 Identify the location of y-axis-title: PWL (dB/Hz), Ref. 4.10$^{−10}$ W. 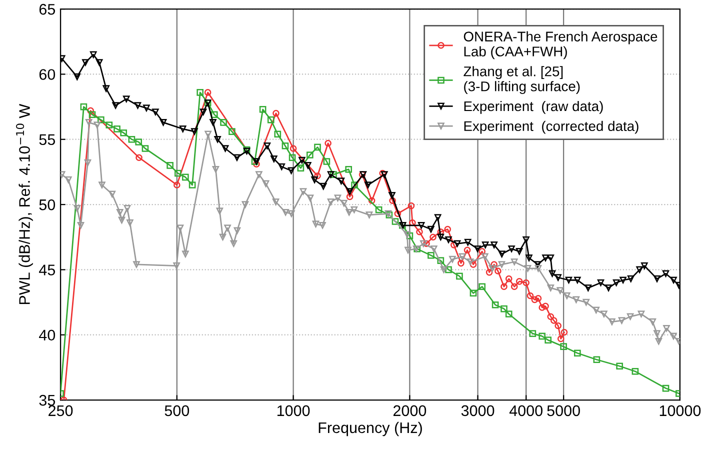
(24, 204).